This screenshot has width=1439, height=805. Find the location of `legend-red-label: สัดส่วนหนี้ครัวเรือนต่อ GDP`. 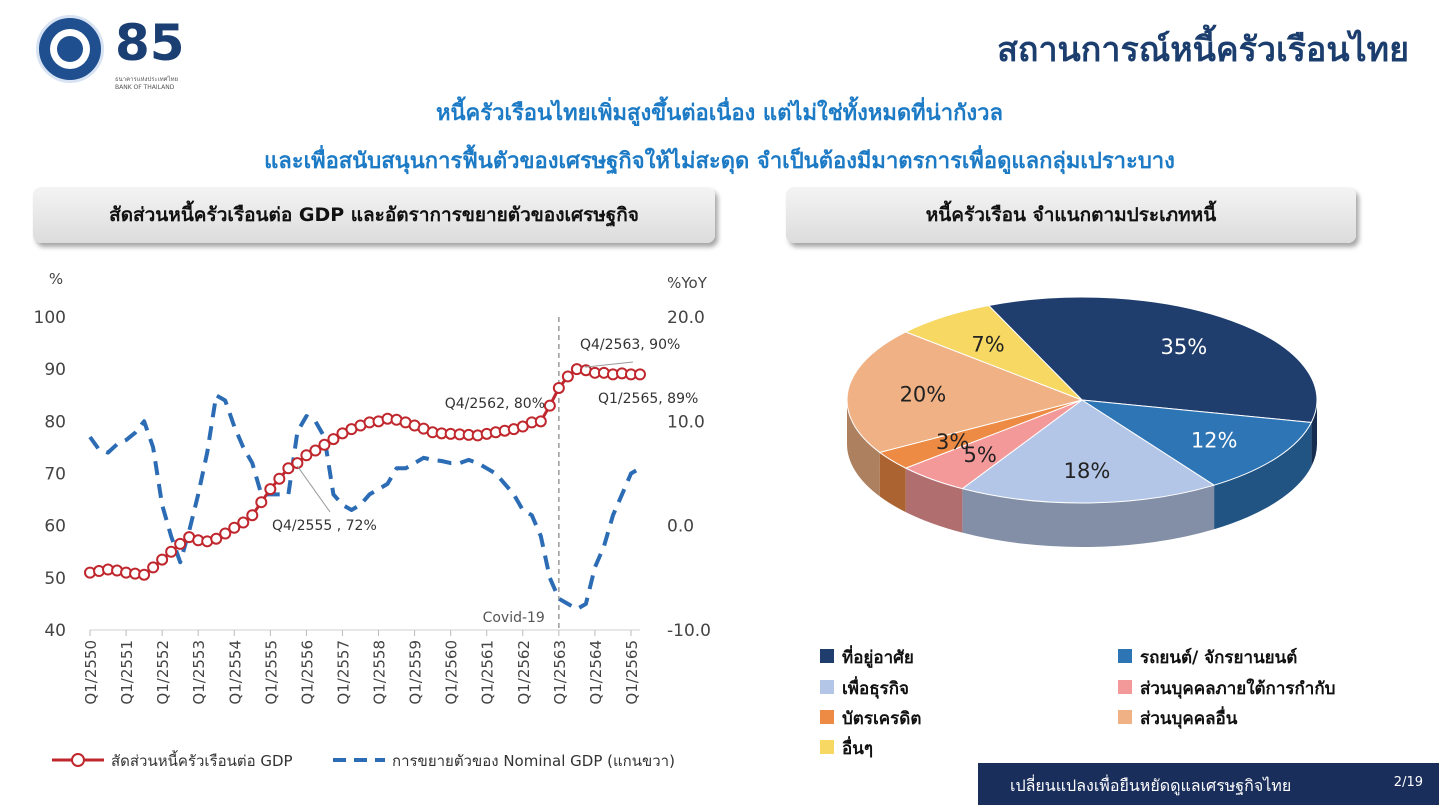

legend-red-label: สัดส่วนหนี้ครัวเรือนต่อ GDP is located at coordinates (202, 760).